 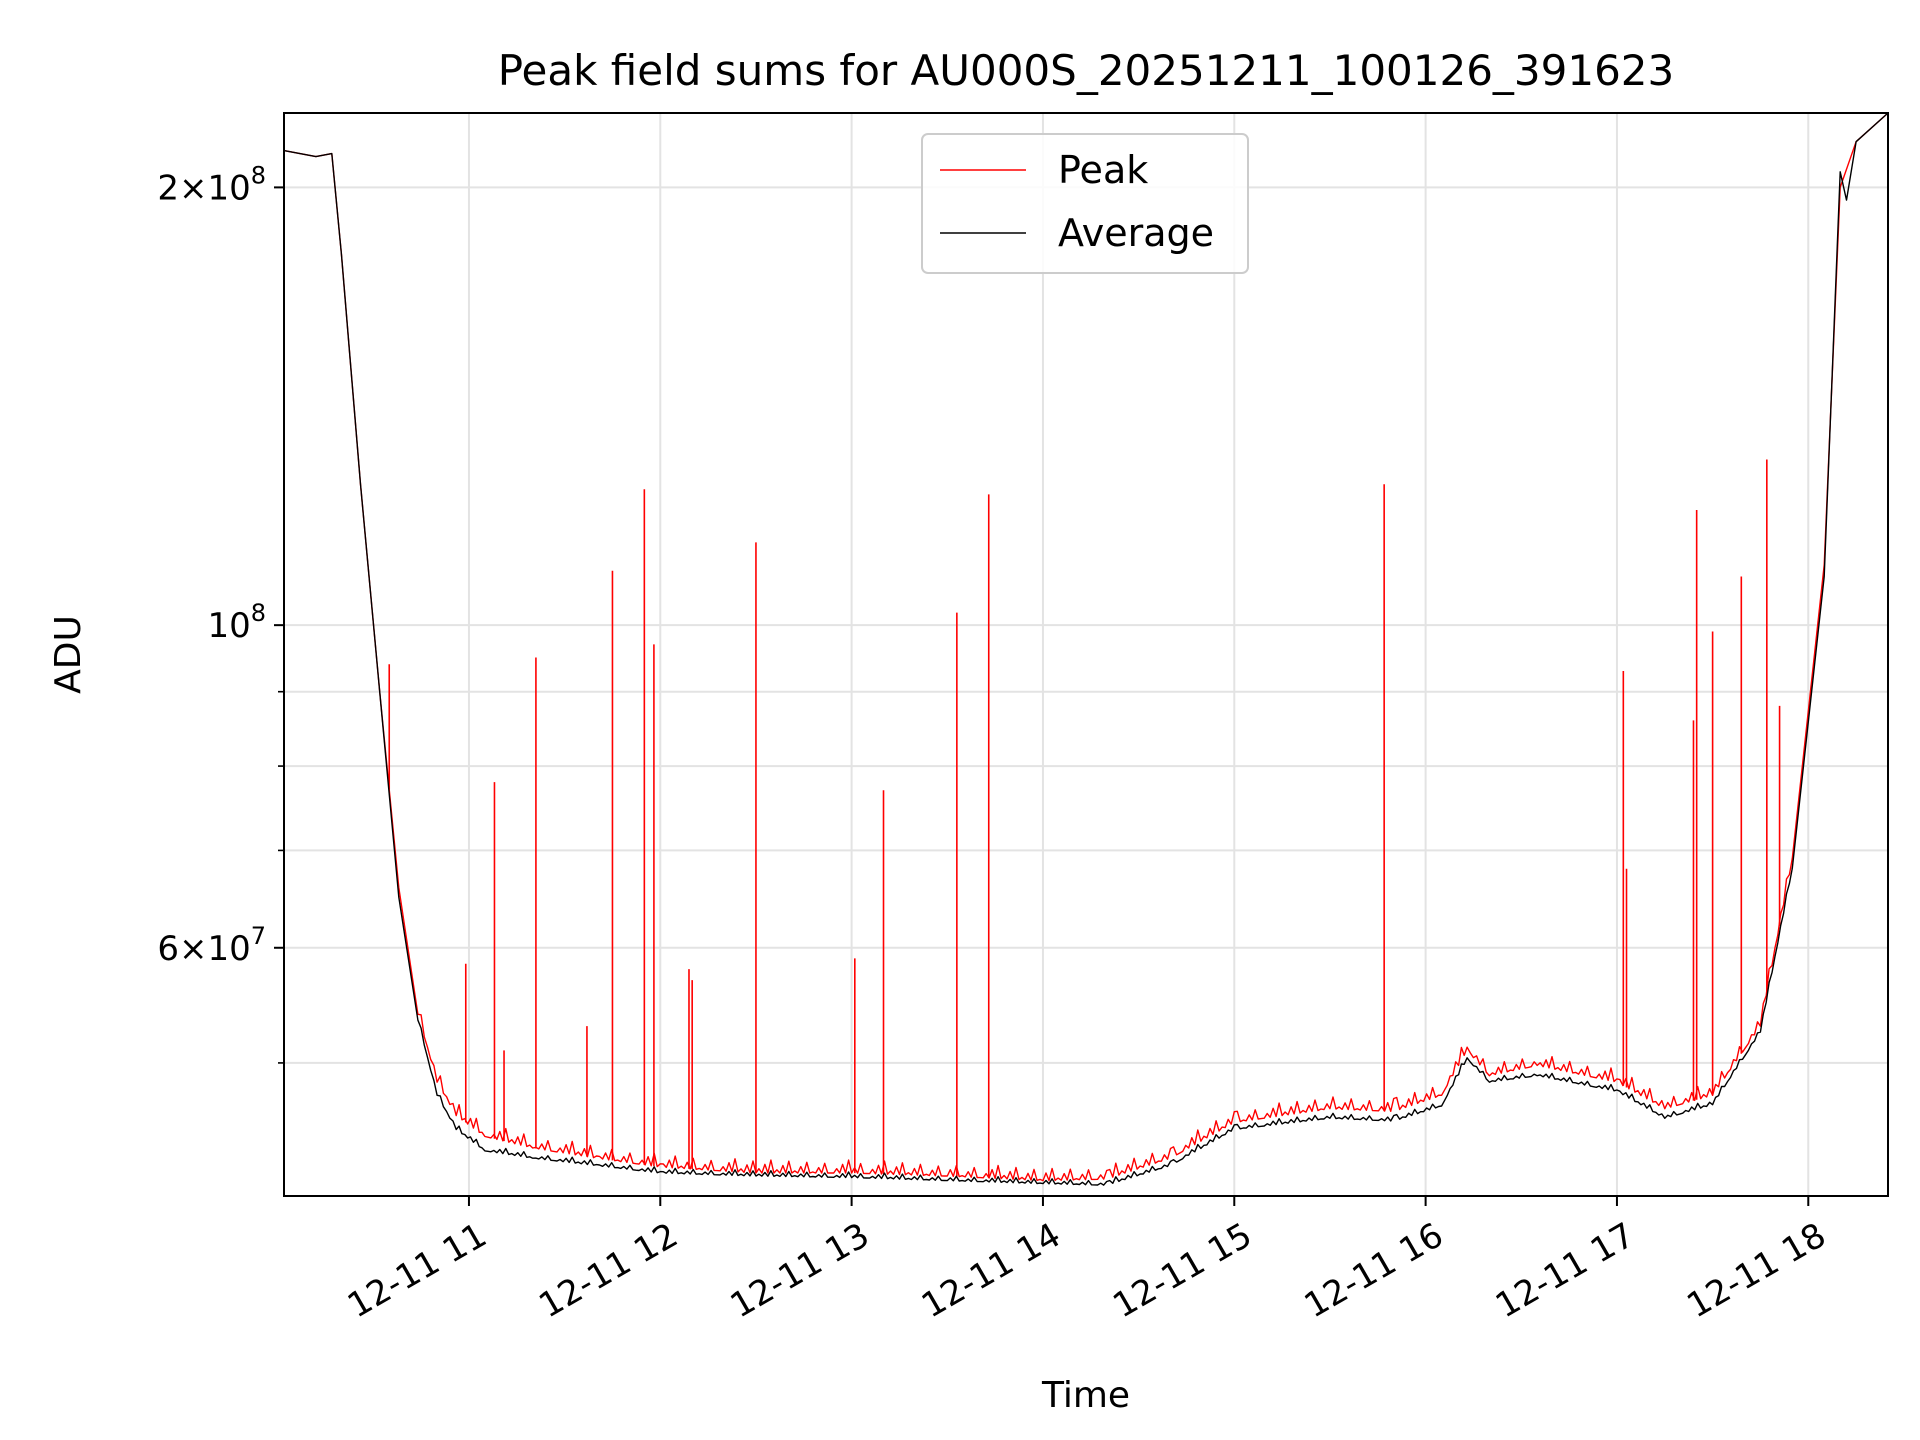 What do you see at coordinates (211, 945) in the screenshot?
I see `y-tick-label: 6×107` at bounding box center [211, 945].